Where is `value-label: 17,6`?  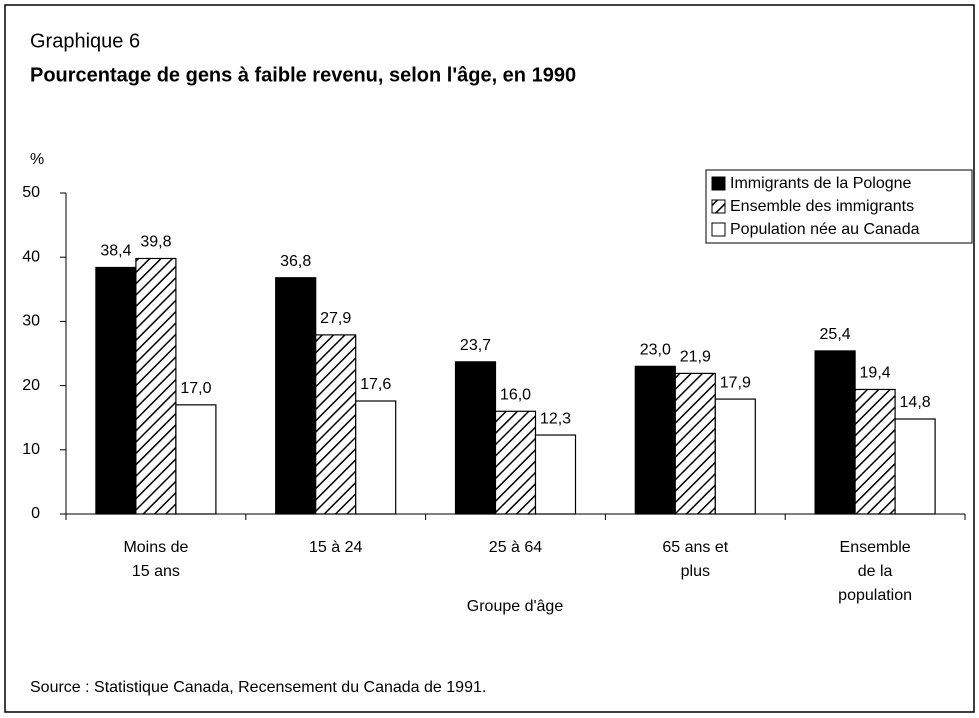 value-label: 17,6 is located at coordinates (375, 384).